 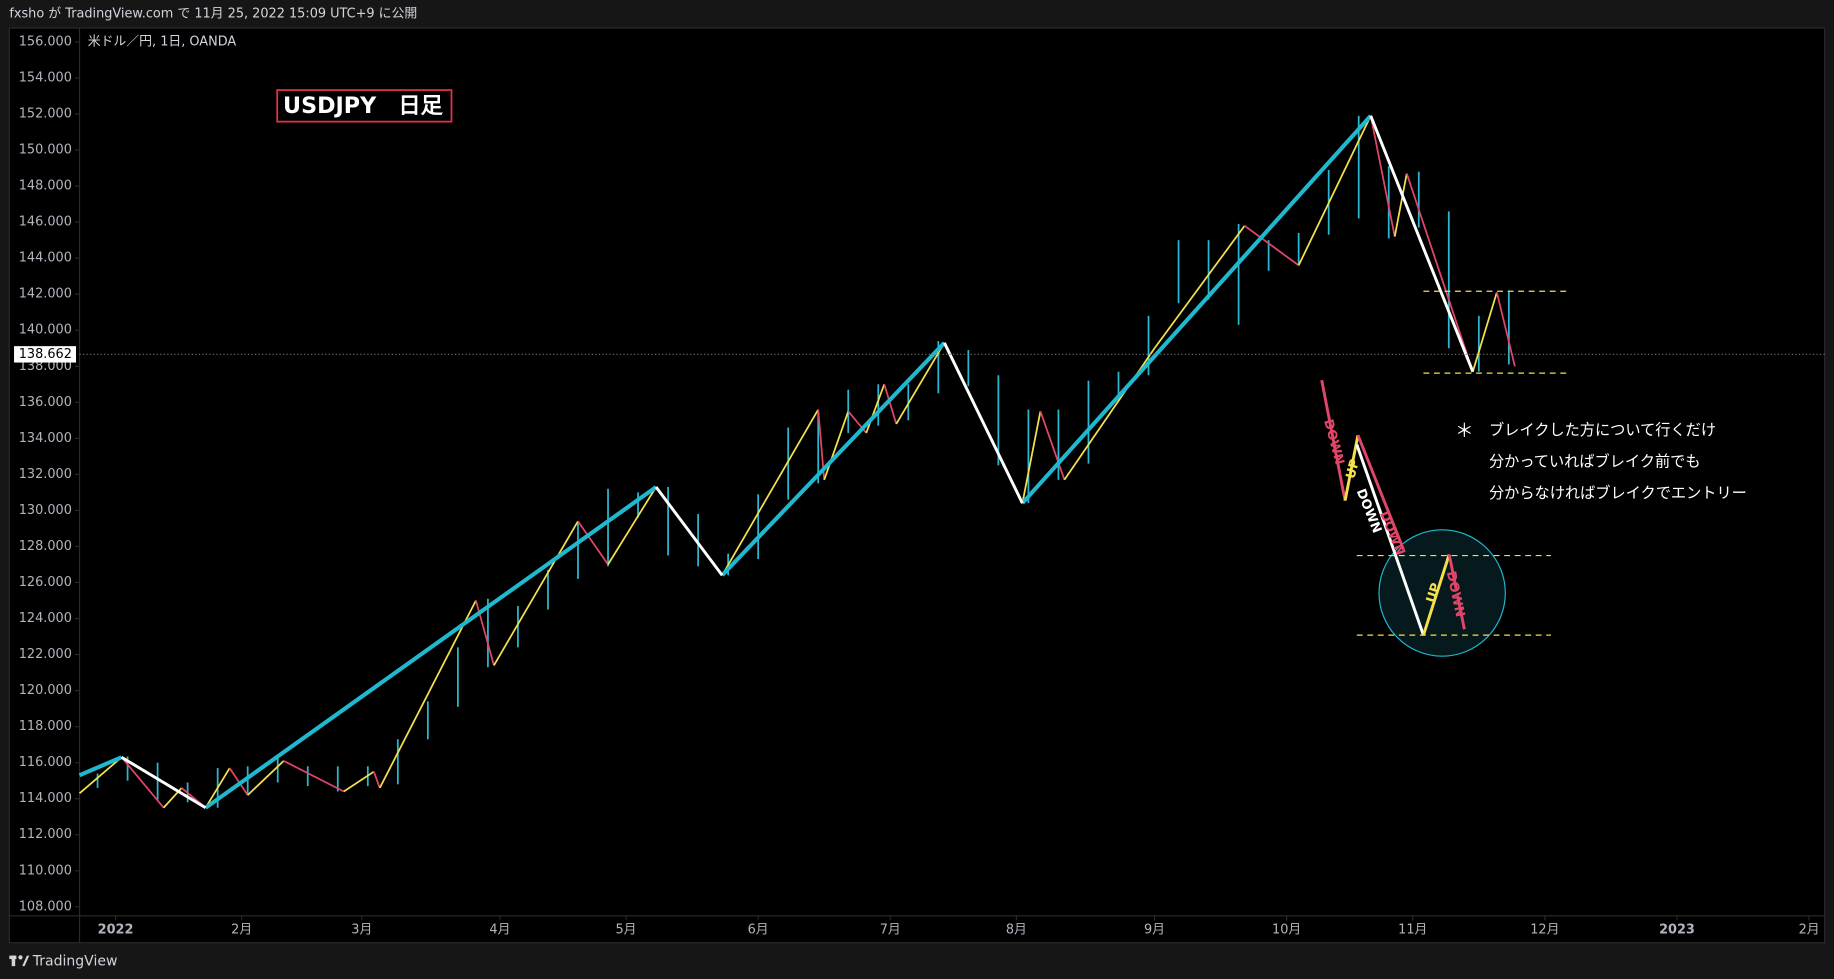 What do you see at coordinates (45, 762) in the screenshot?
I see `y-tick-label: 116.000` at bounding box center [45, 762].